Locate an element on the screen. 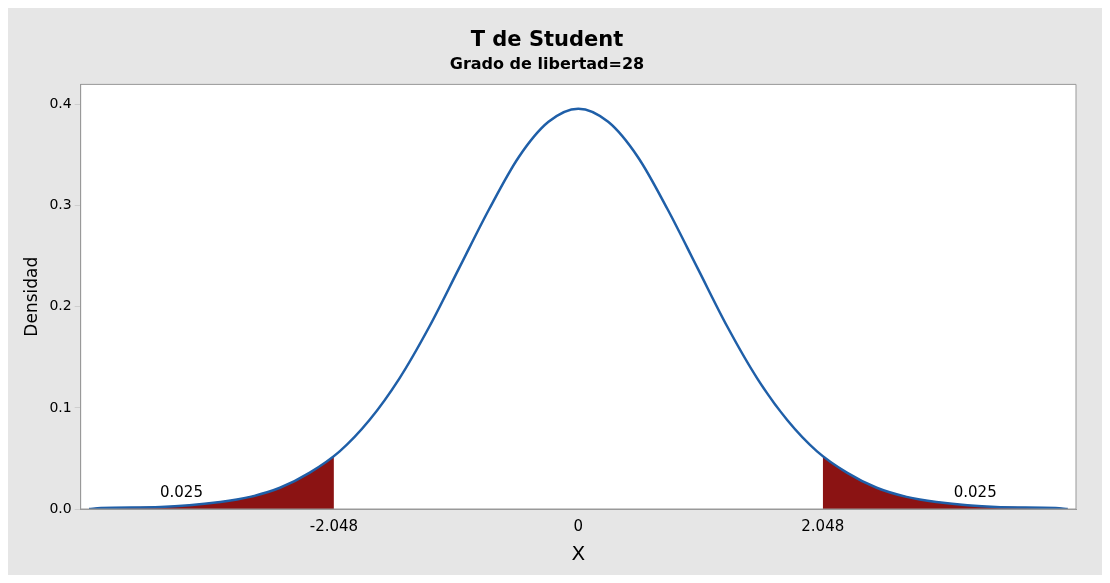 Image resolution: width=1110 pixels, height=583 pixels. y-tick-label: 0.2 is located at coordinates (60, 305).